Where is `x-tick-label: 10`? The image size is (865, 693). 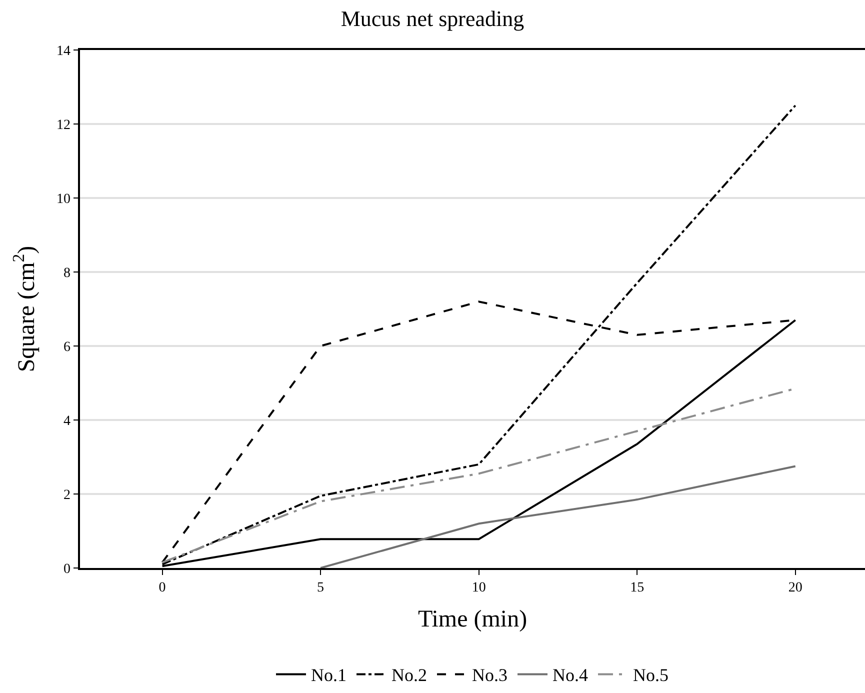
x-tick-label: 10 is located at coordinates (479, 588).